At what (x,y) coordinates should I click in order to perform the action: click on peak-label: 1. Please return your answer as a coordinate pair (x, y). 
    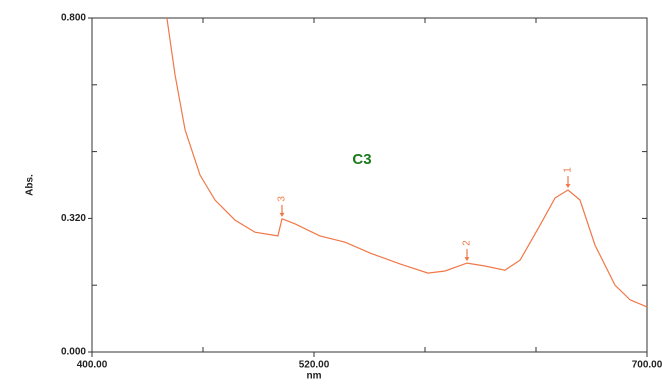
    Looking at the image, I should click on (568, 170).